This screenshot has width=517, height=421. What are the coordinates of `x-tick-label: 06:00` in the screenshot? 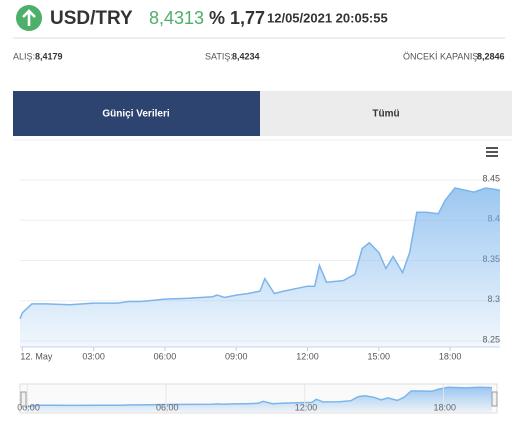 It's located at (165, 356).